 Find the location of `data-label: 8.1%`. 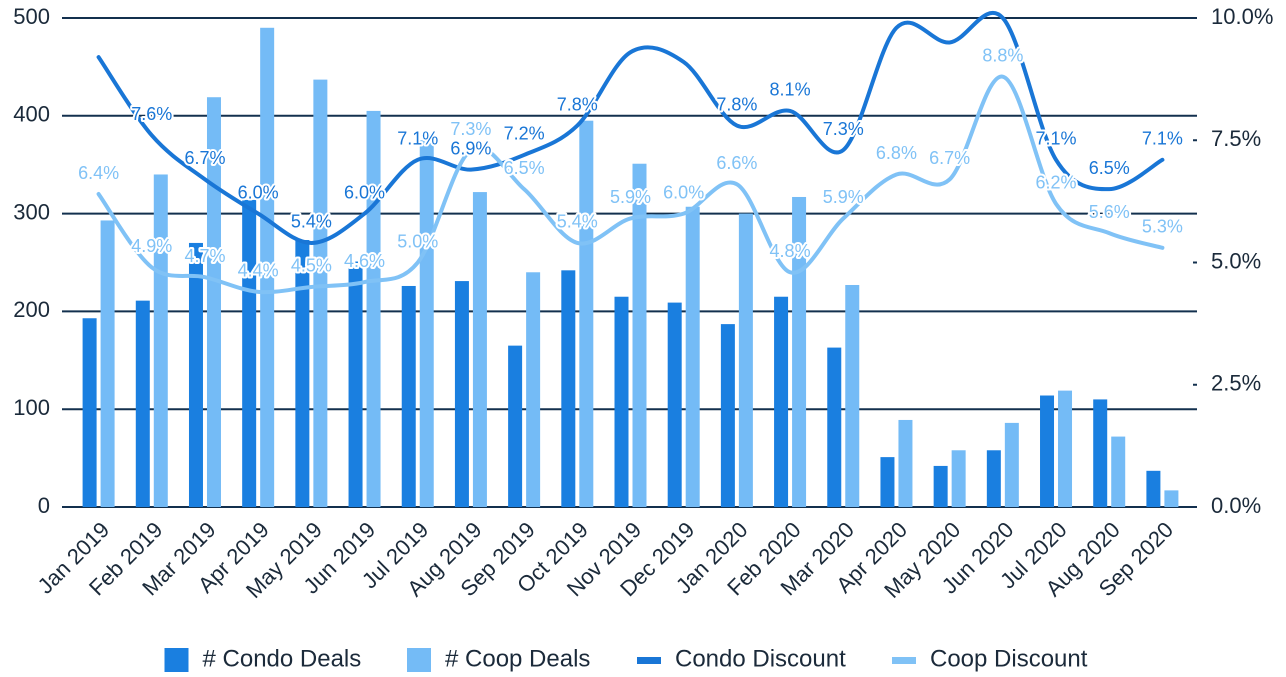

data-label: 8.1% is located at coordinates (790, 90).